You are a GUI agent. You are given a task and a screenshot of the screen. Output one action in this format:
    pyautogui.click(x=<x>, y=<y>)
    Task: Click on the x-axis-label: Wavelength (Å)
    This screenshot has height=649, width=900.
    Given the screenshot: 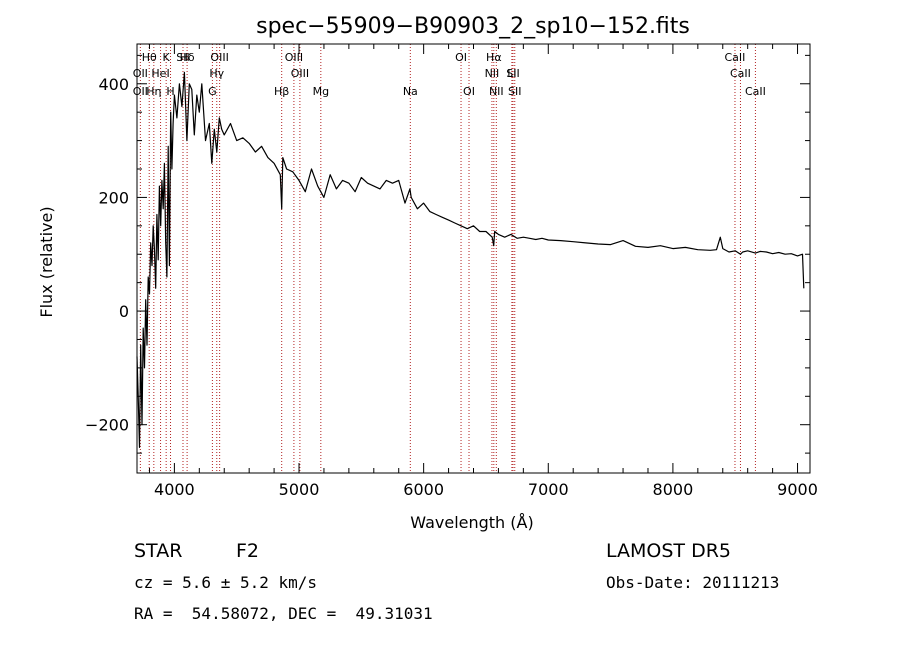 What is the action you would take?
    pyautogui.click(x=471, y=522)
    